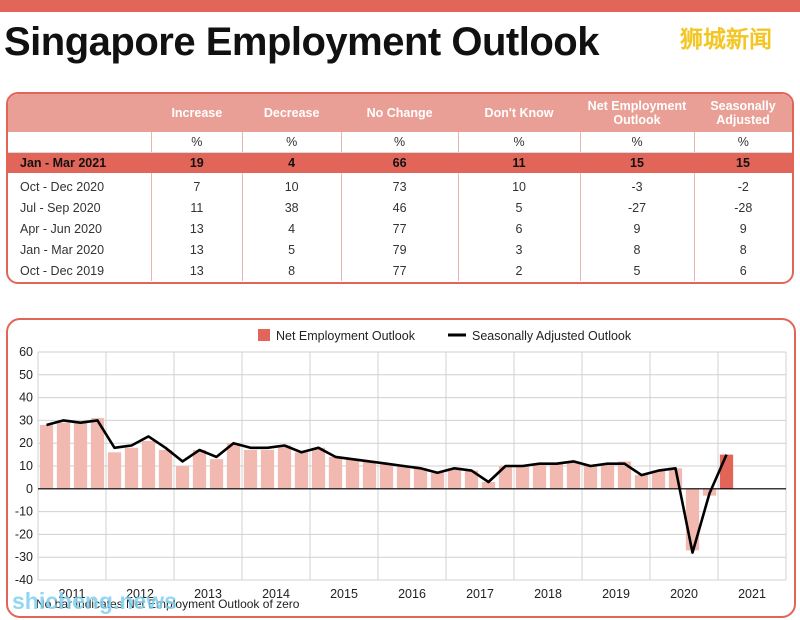 This screenshot has height=620, width=800. I want to click on table-row-current: Jan - Mar 2021 19 4 66 11 15 15, so click(400, 162).